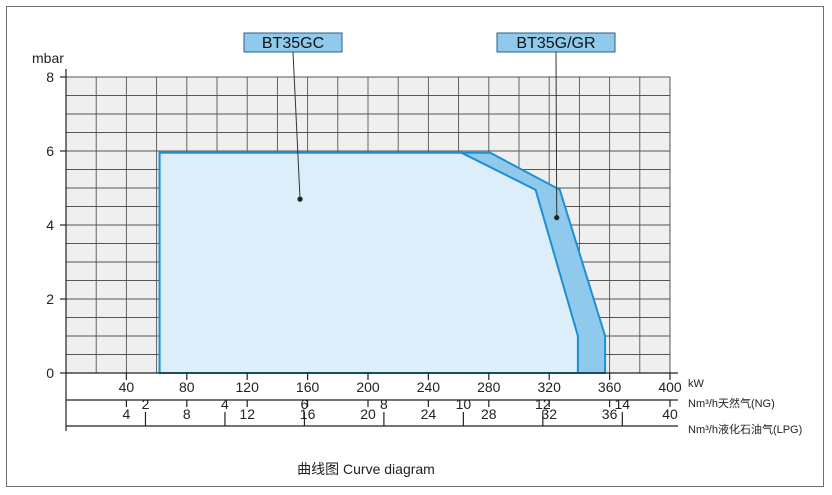  I want to click on annotation-leader-bt35gc, so click(296, 125).